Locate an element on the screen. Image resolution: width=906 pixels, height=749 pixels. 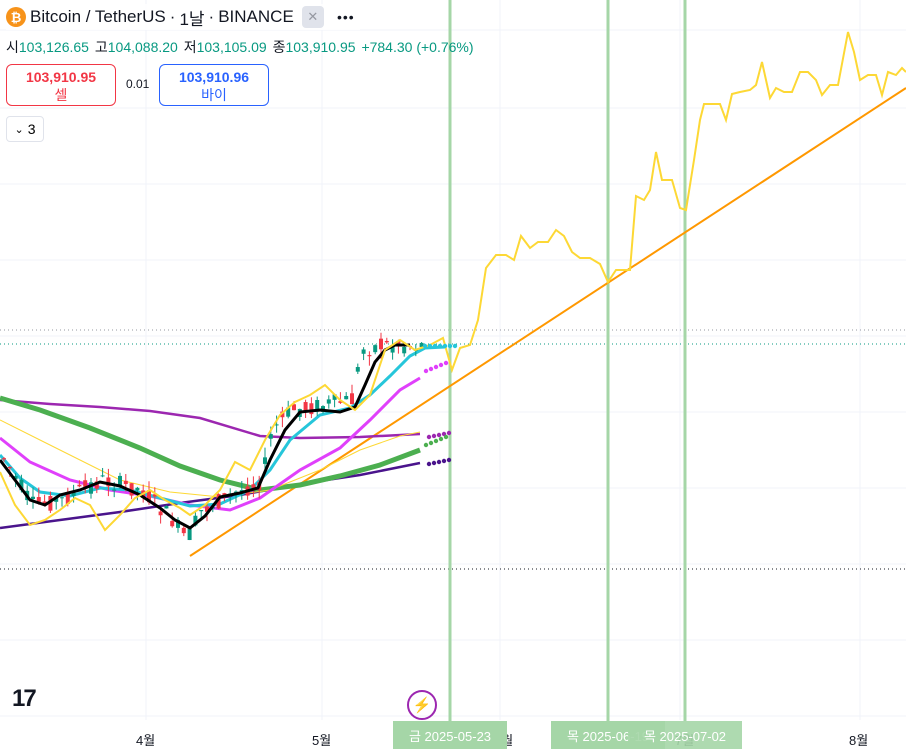
symbol-name: Bitcoin / TetherUS is located at coordinates (98, 16).